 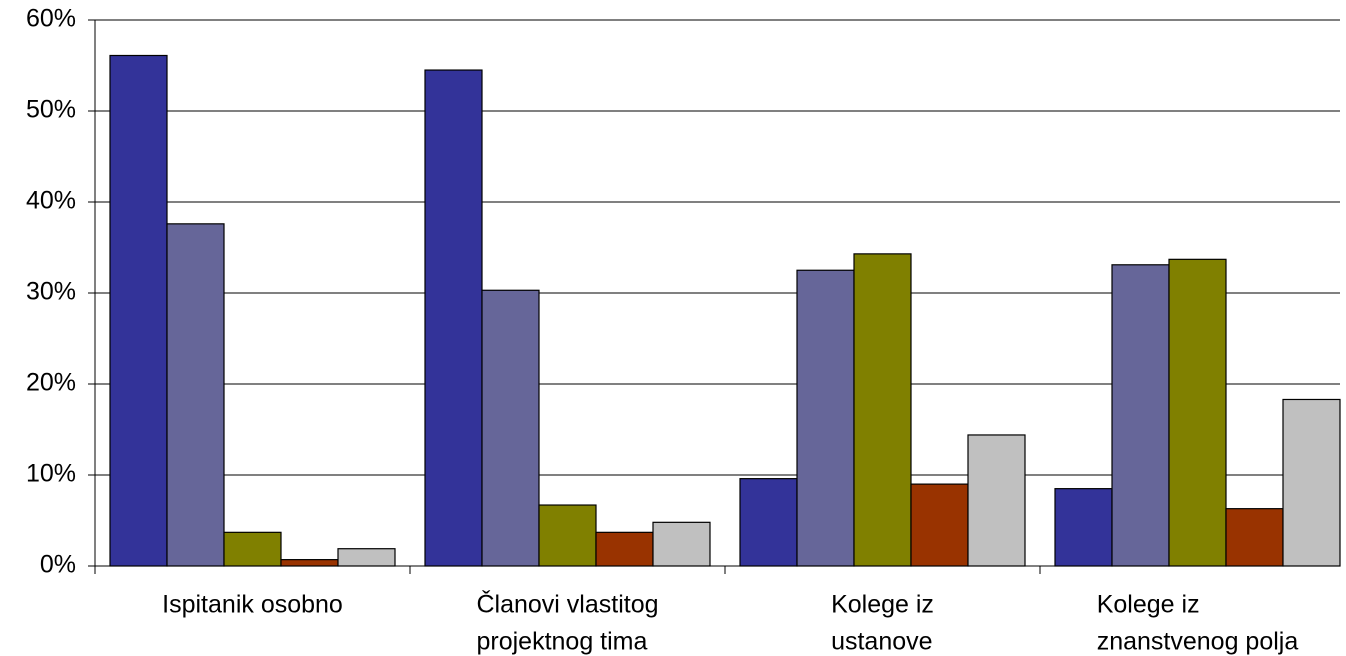 I want to click on x-tick-label: projektnog tima, so click(x=561, y=642).